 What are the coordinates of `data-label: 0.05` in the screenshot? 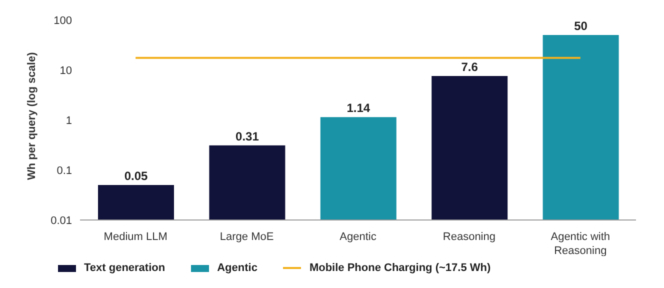 It's located at (136, 176).